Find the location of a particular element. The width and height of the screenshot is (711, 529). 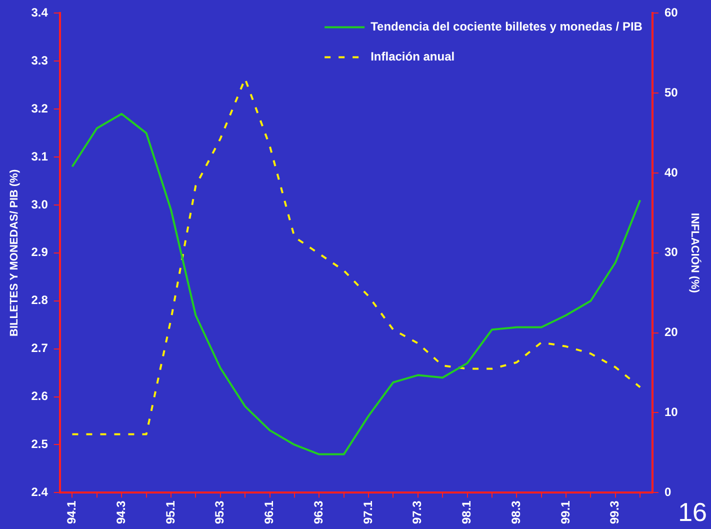

x-tick-label: 96.1 is located at coordinates (269, 512).